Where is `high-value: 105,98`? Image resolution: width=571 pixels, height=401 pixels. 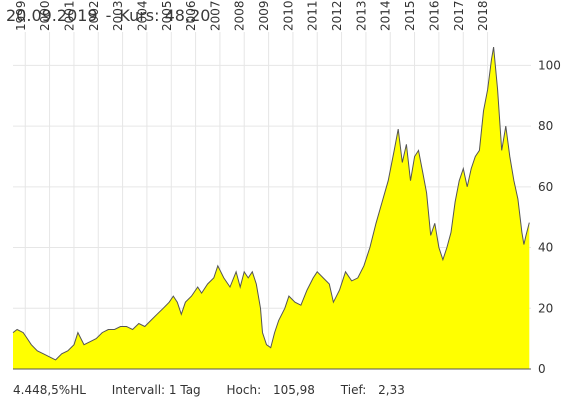 high-value: 105,98 is located at coordinates (293, 390).